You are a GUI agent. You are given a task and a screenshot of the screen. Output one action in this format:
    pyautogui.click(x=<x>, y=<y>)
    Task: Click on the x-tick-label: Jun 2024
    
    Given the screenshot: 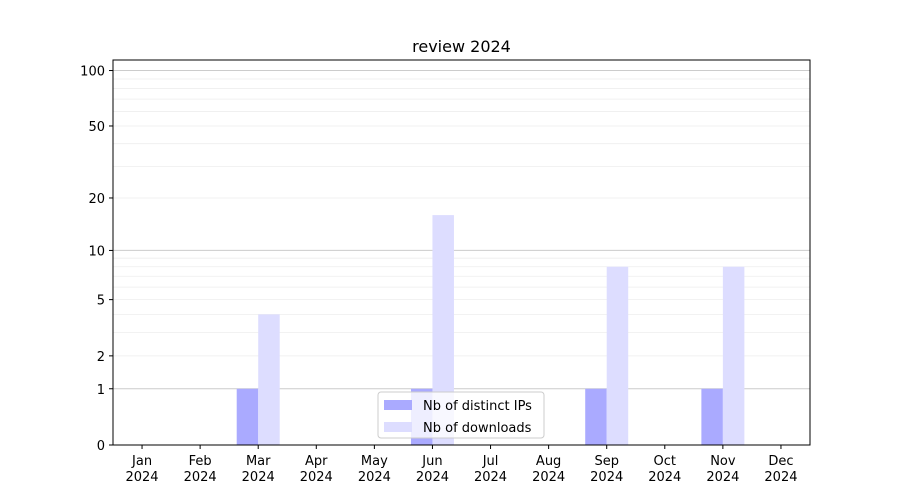 What is the action you would take?
    pyautogui.click(x=432, y=469)
    